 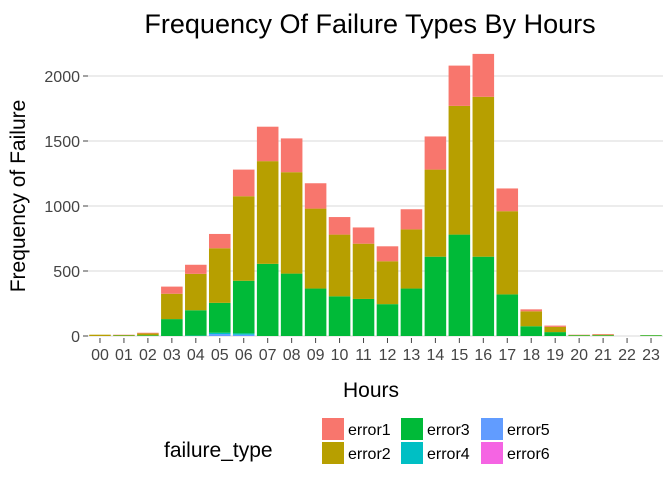 I want to click on y-tick-label: 1000, so click(x=62, y=207).